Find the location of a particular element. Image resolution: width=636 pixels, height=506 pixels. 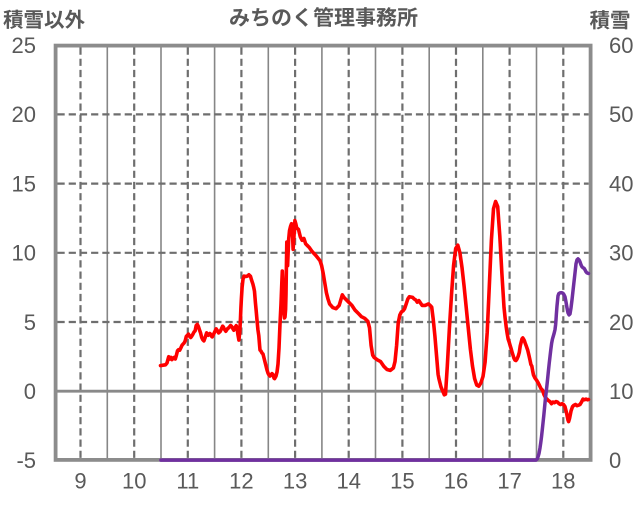

svg-text: 5 is located at coordinates (30, 322).